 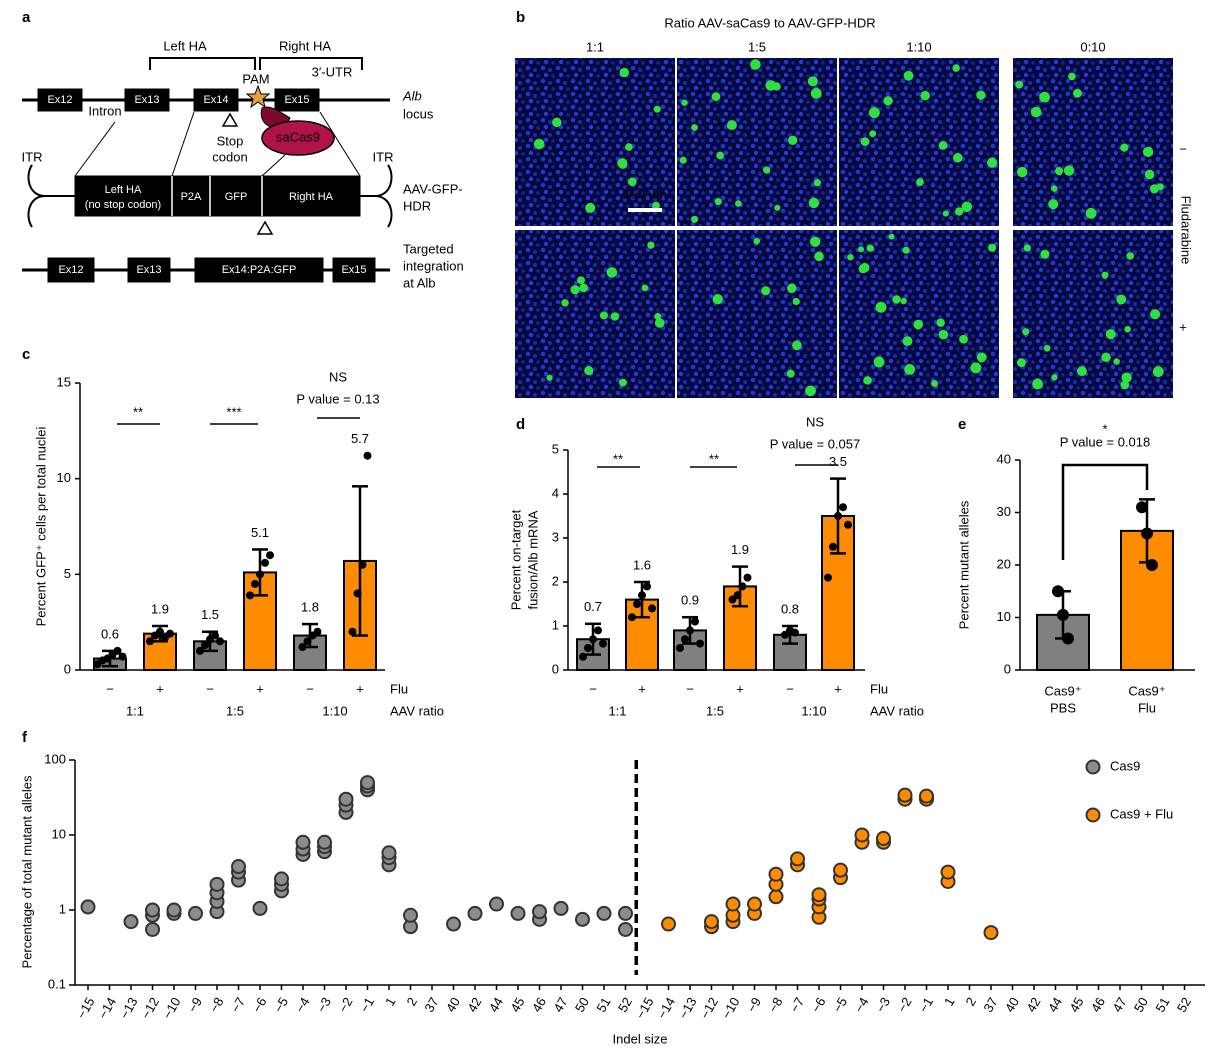 I want to click on label: 1:10, so click(x=334, y=710).